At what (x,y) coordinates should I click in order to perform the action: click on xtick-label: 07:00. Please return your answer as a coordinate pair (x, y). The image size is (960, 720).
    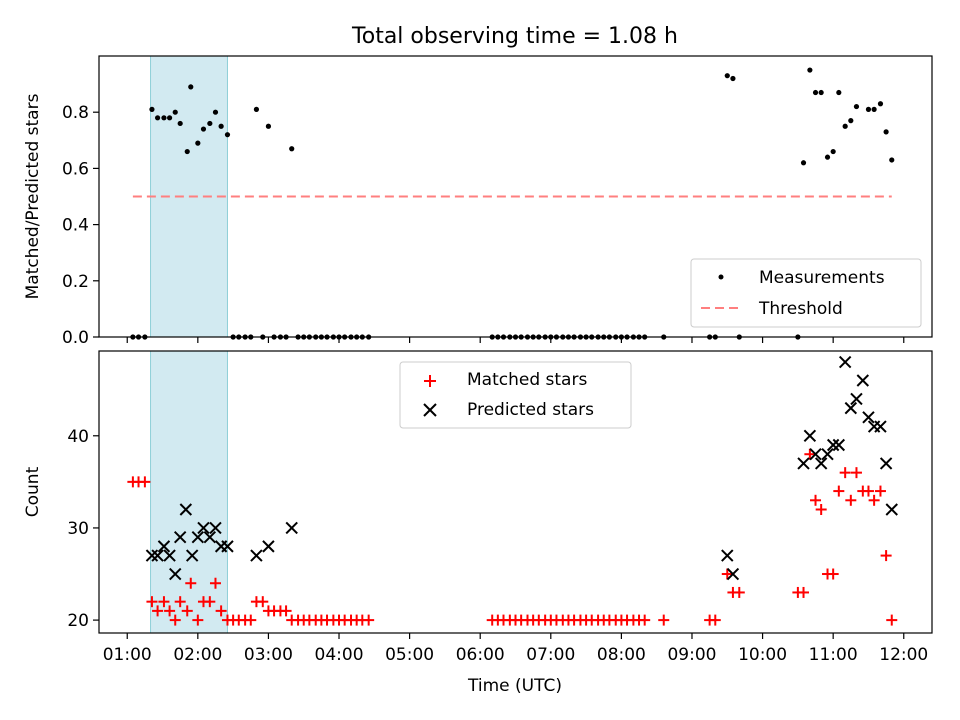
    Looking at the image, I should click on (550, 655).